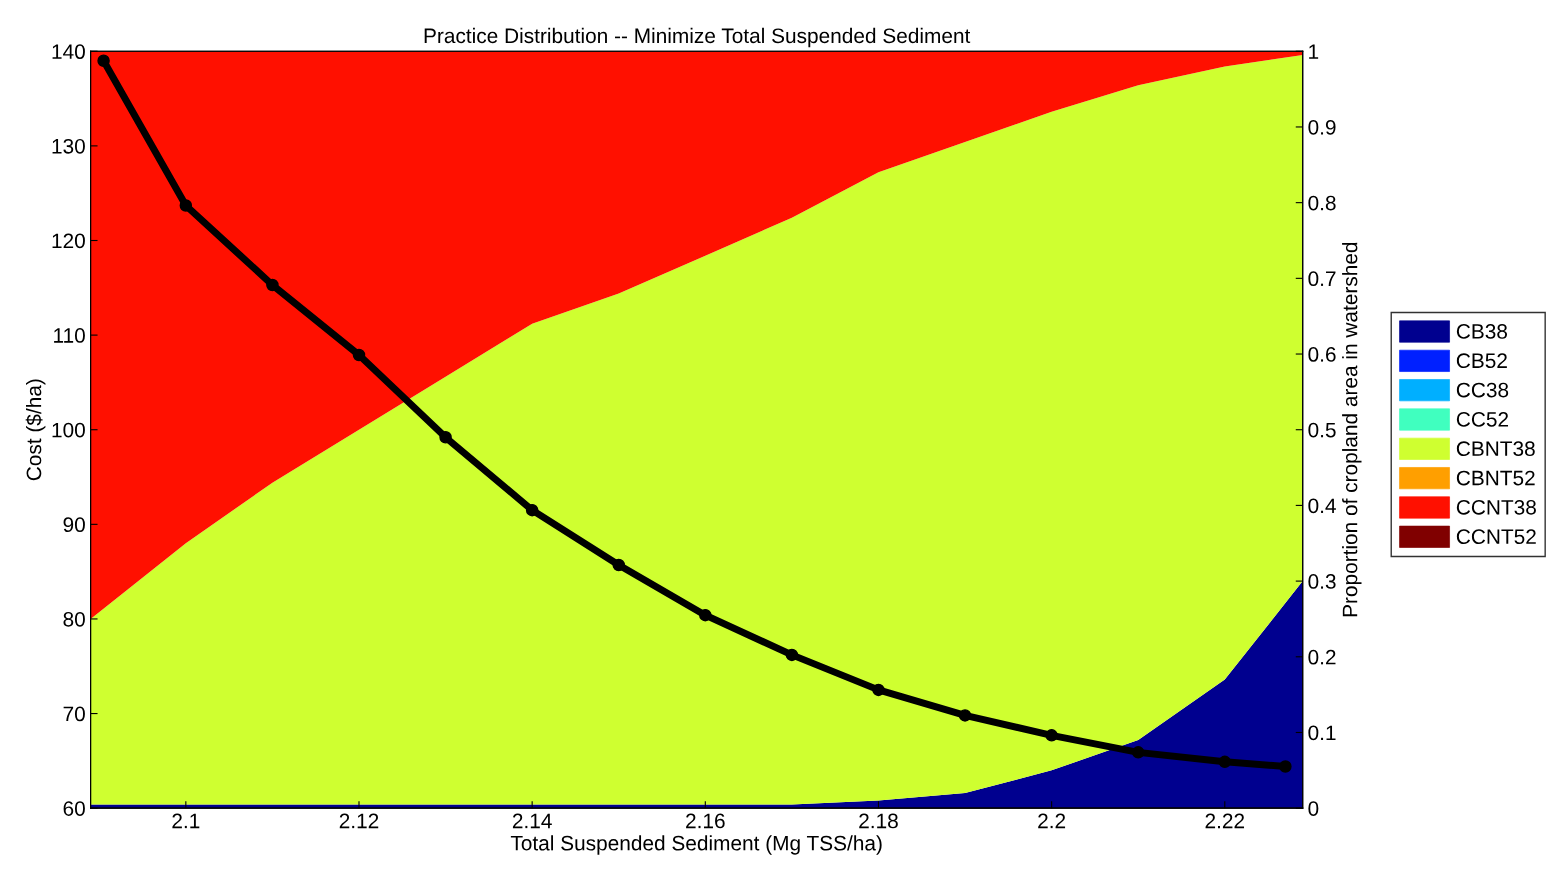 The image size is (1562, 869). Describe the element at coordinates (69, 335) in the screenshot. I see `y-tick-label: 110` at that location.